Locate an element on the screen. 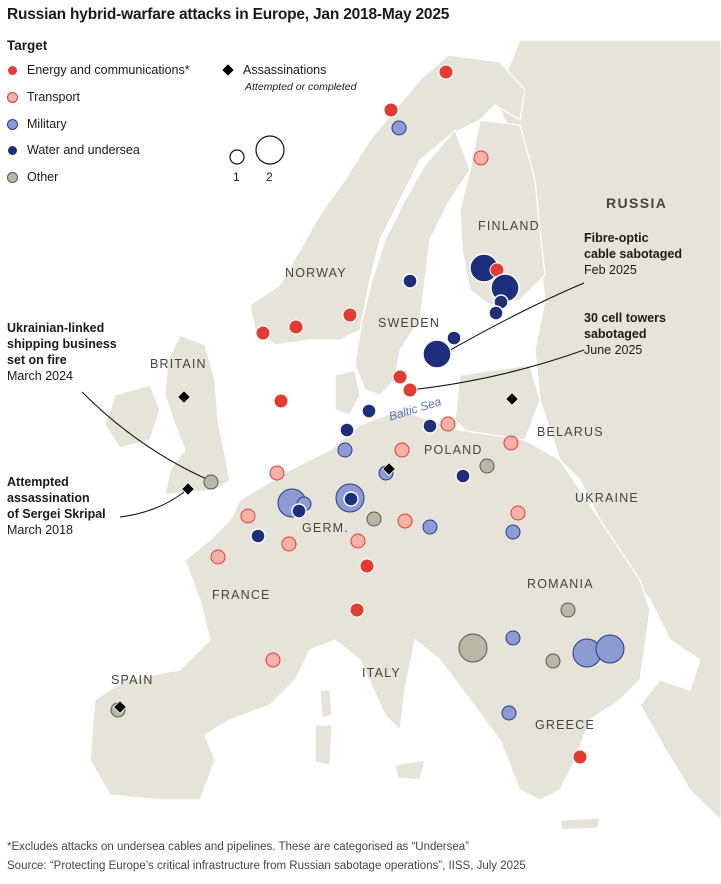 The height and width of the screenshot is (884, 721). size-label-1: 1 is located at coordinates (236, 177).